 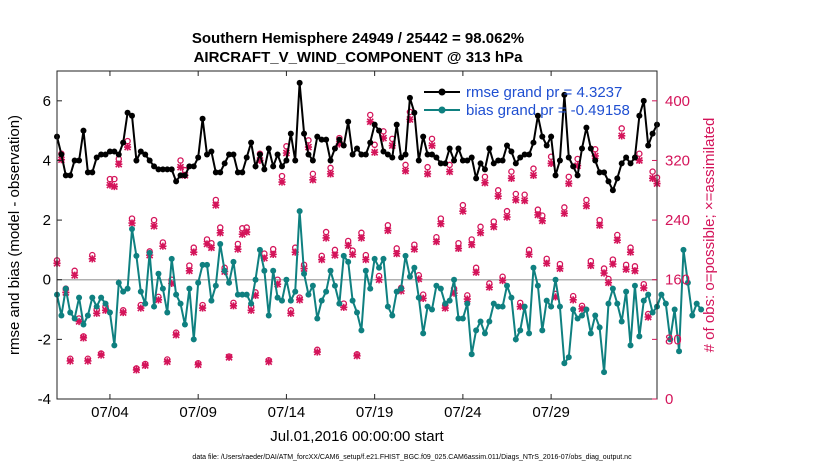 I want to click on y-ticks: -4 -2 0 2 4 6, so click(x=50, y=250).